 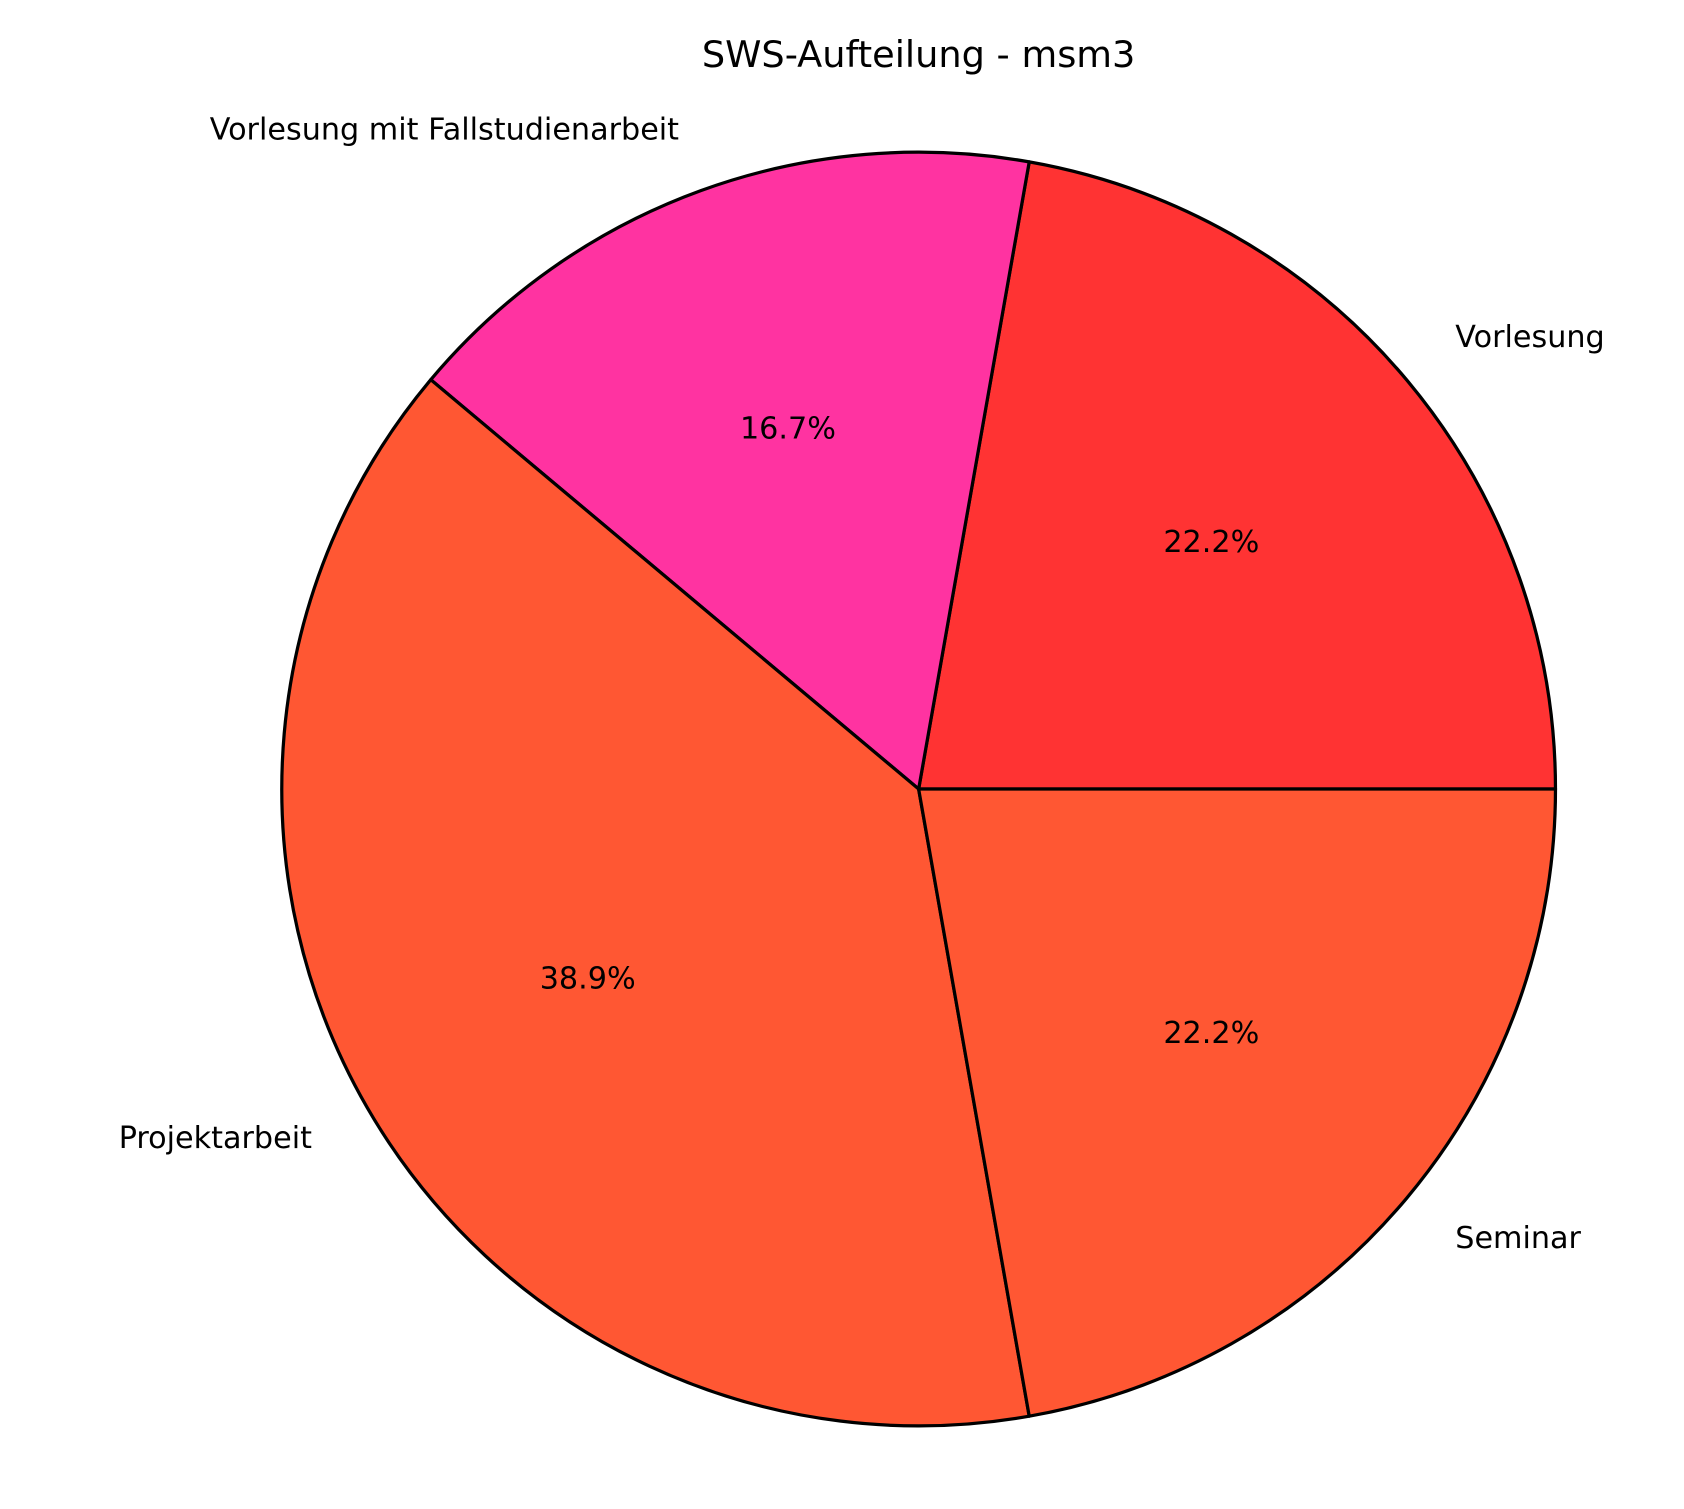 I want to click on chart-title: SWS-Aufteilung - msm3, so click(x=919, y=54).